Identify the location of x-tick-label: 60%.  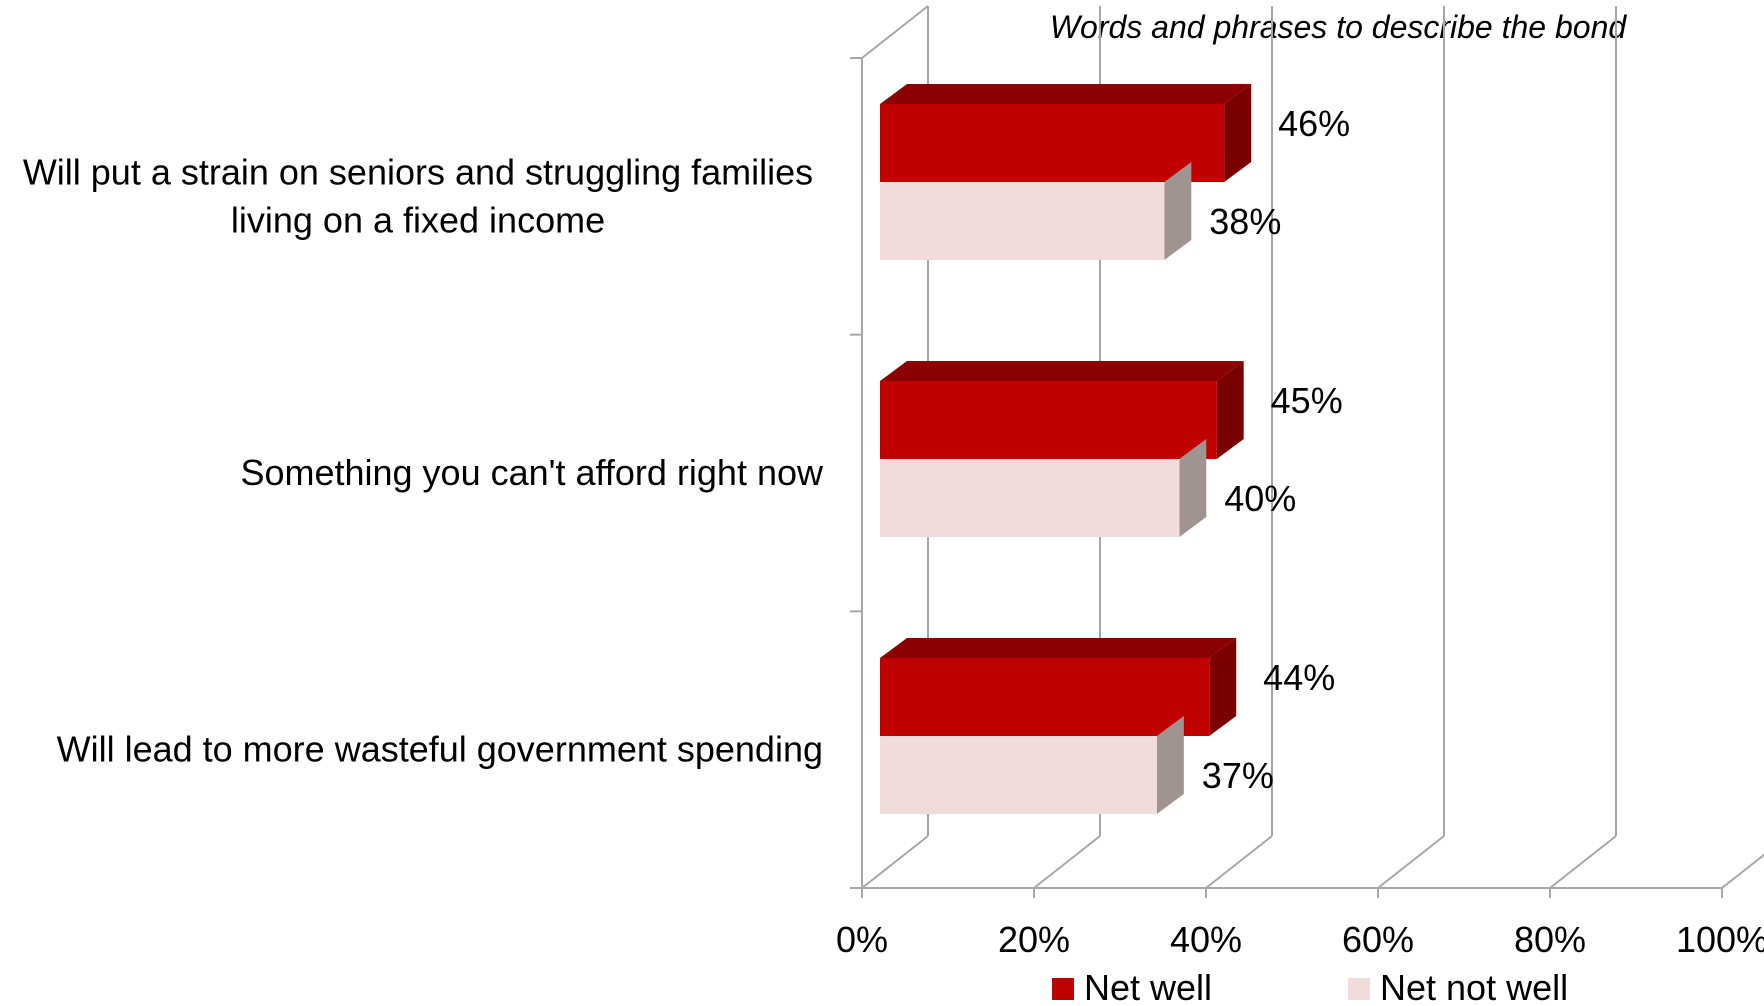
(1378, 939).